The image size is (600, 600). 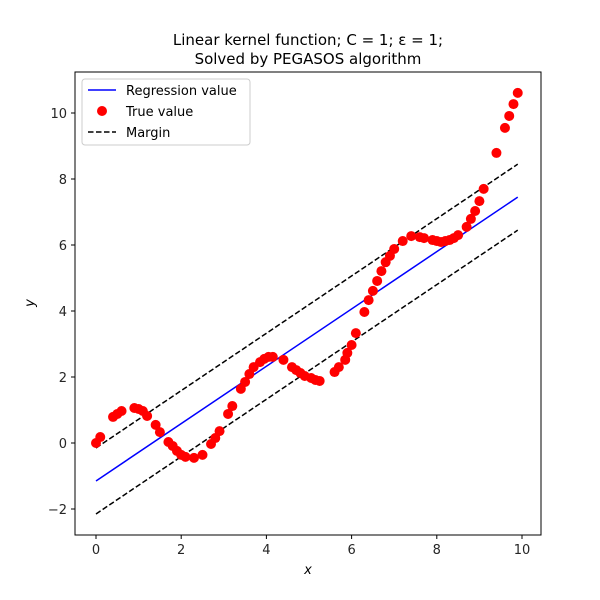 I want to click on legend-label-margin: Margin, so click(x=148, y=133).